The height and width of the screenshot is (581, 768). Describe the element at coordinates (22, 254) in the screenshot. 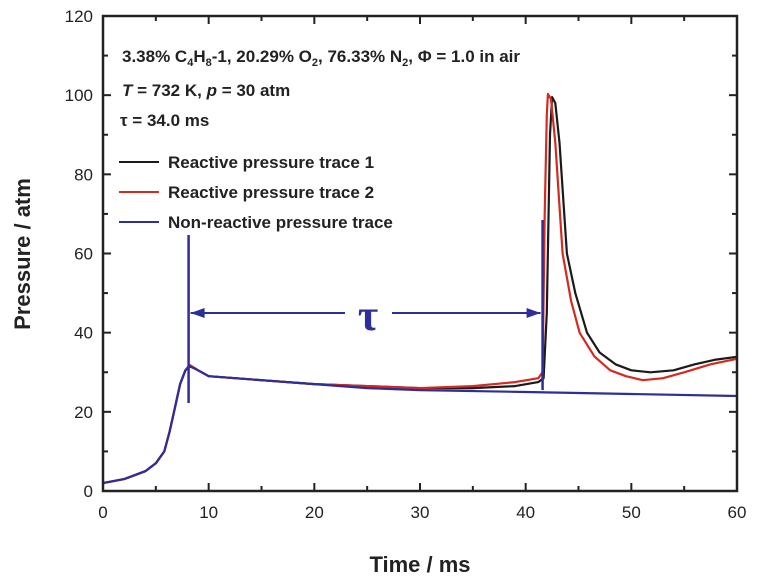

I see `y-axis-label: Pressure / atm` at that location.